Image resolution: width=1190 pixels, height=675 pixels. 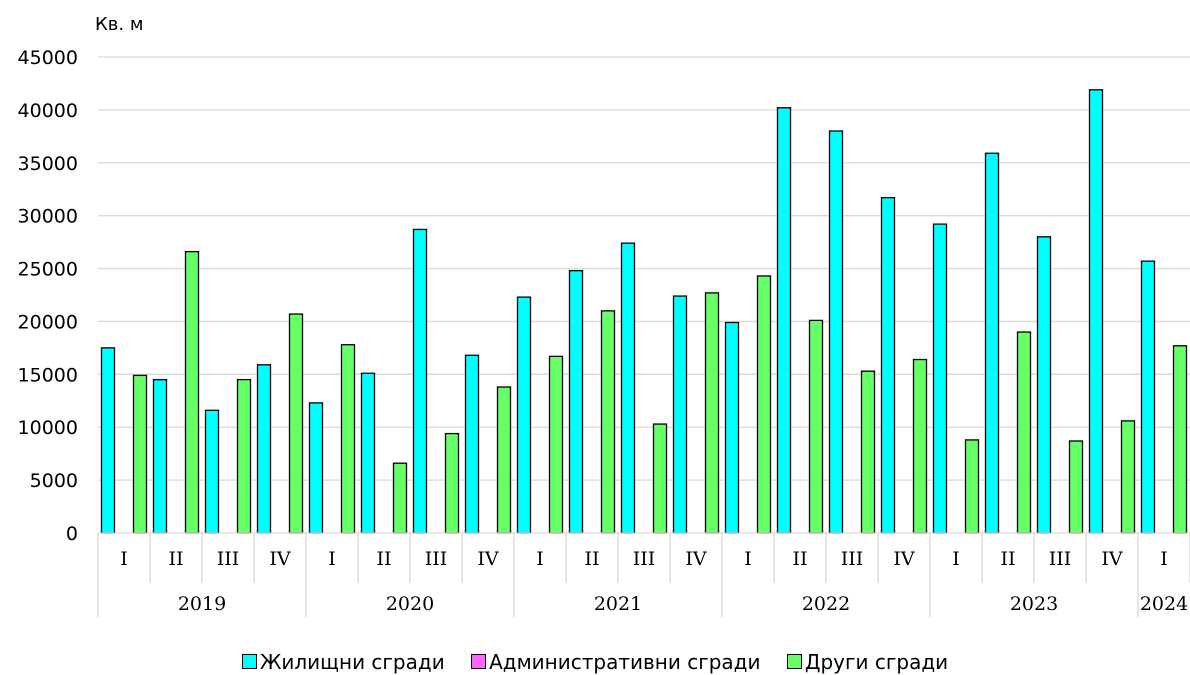 What do you see at coordinates (625, 662) in the screenshot?
I see `legend-label-administrative: Административни сгради` at bounding box center [625, 662].